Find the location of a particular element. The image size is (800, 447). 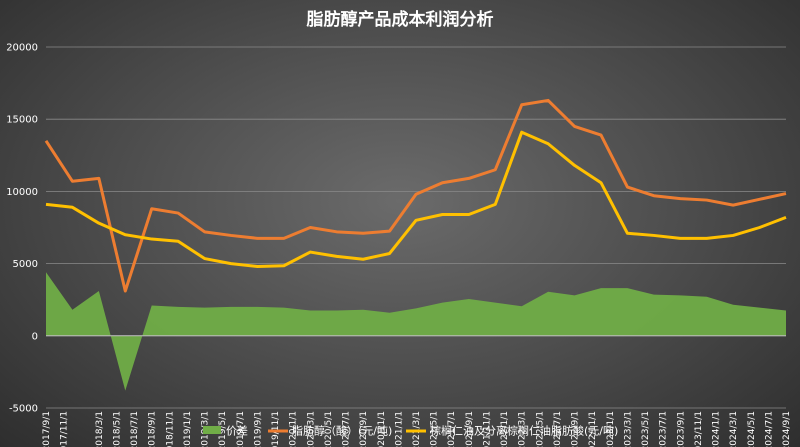

x-tick-label: 2022/3/1 is located at coordinates (523, 429).